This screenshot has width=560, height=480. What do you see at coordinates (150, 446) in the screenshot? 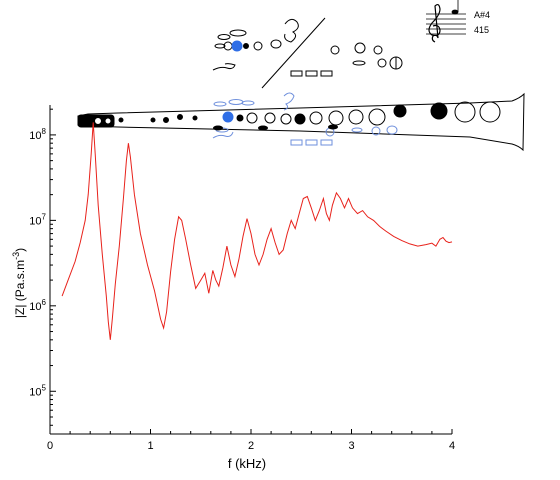
I see `x-tick-label: 1` at bounding box center [150, 446].